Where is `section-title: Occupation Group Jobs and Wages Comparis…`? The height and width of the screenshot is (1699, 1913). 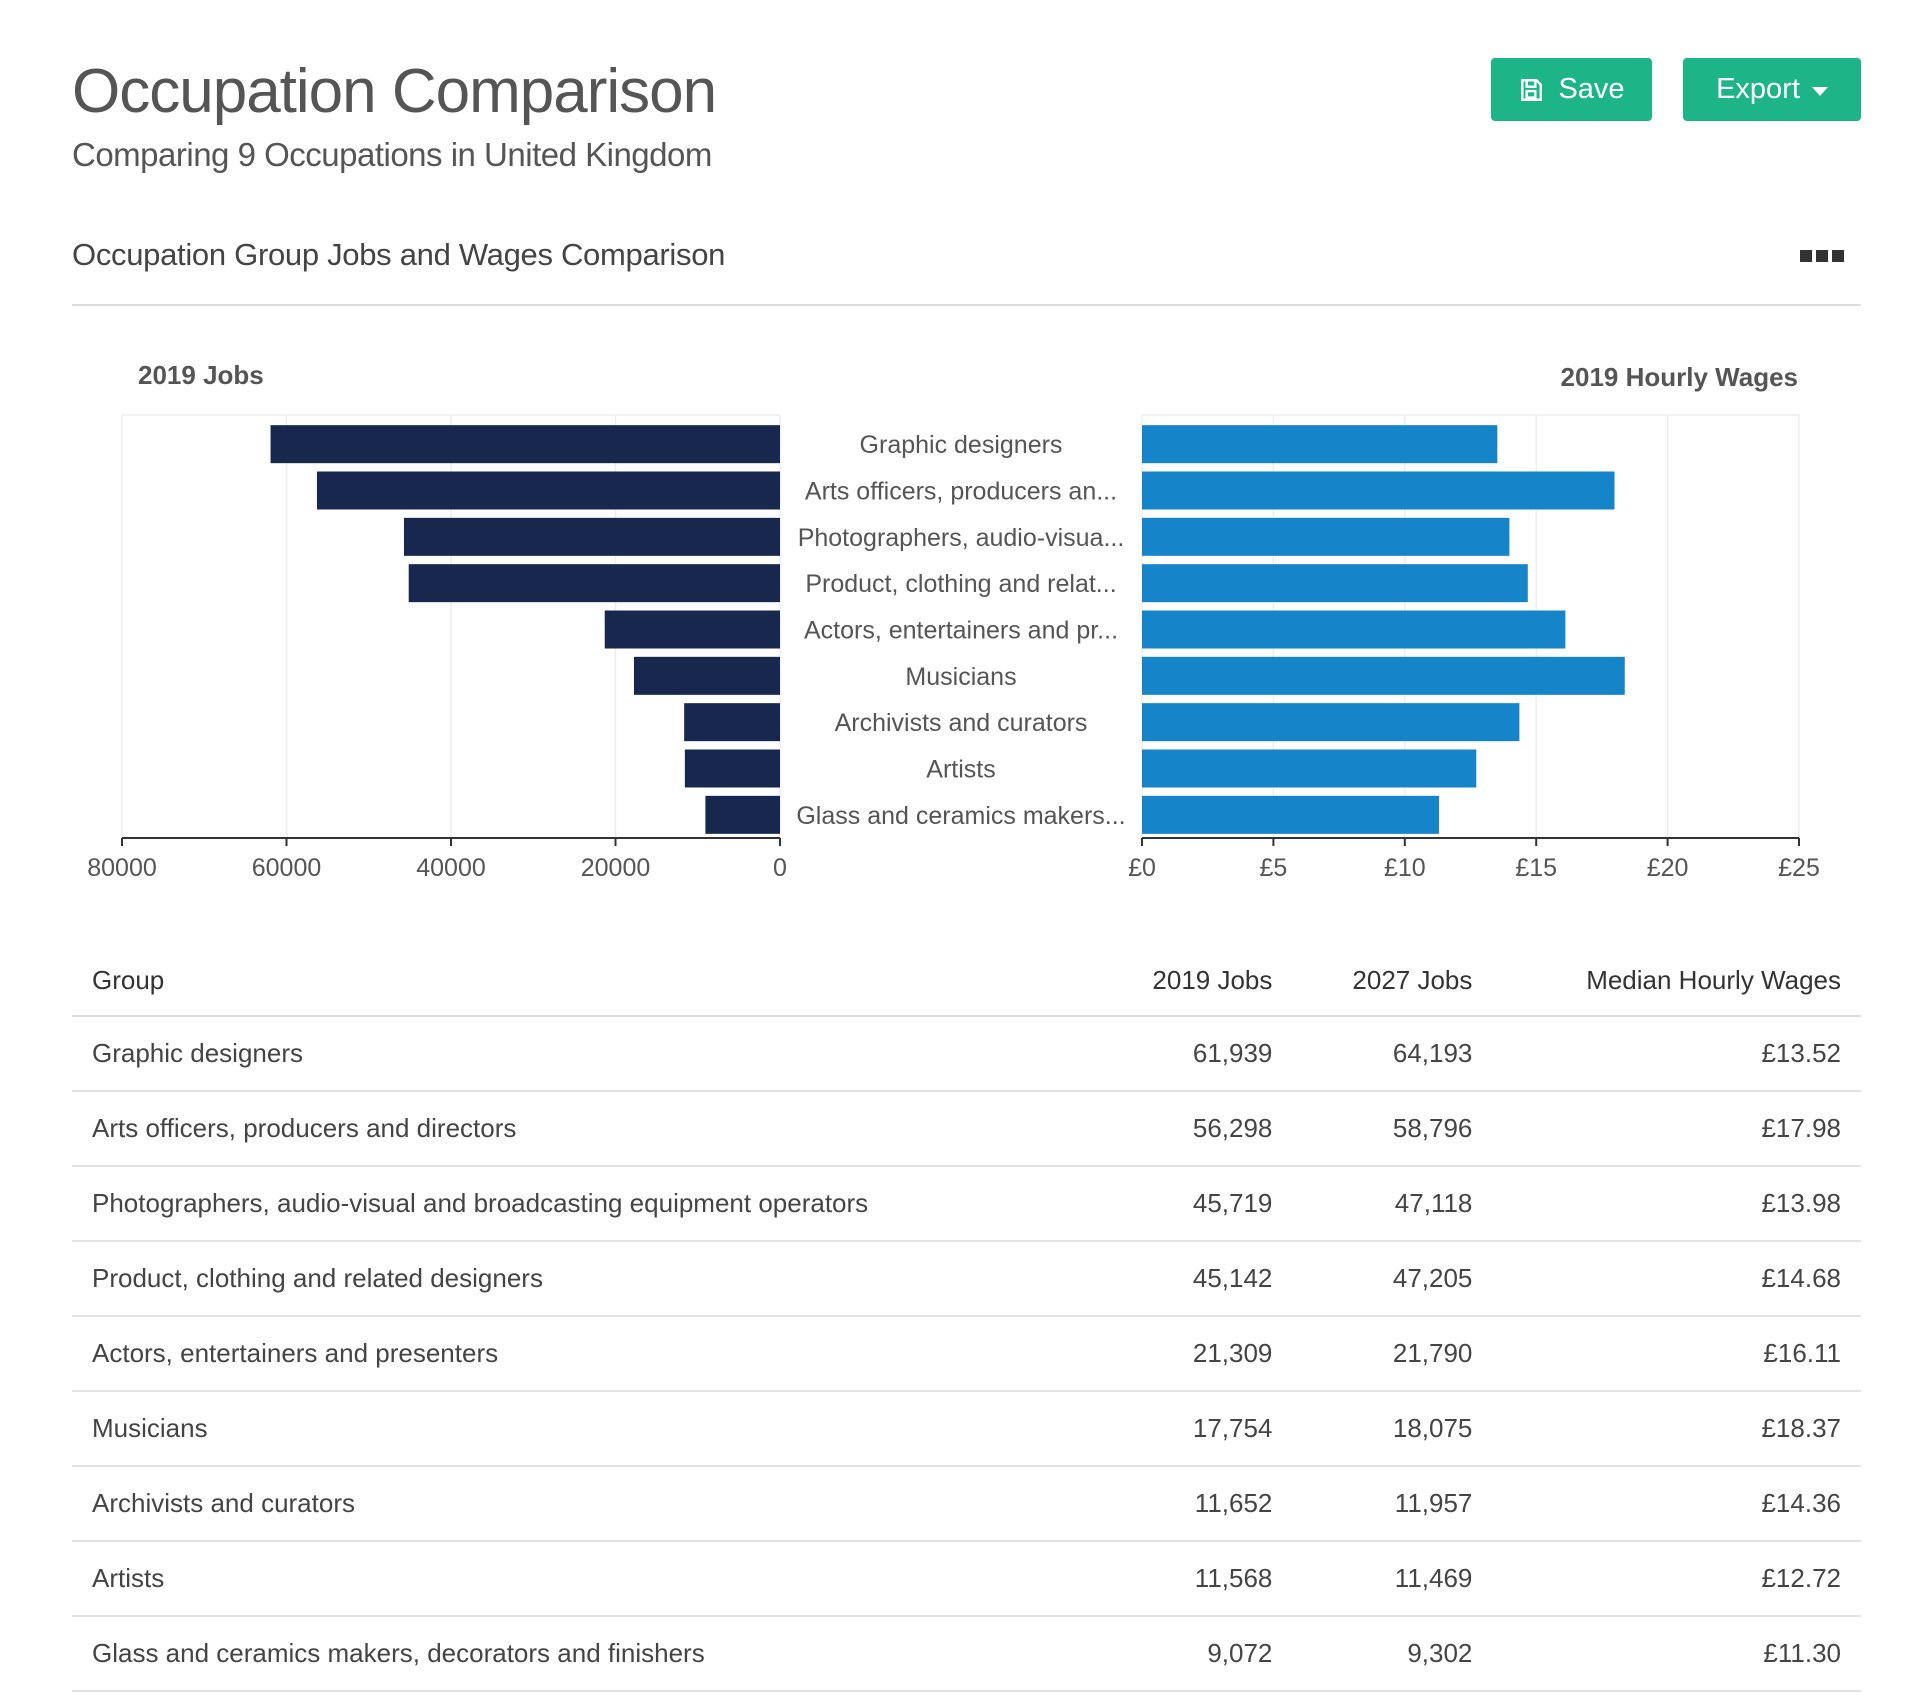 section-title: Occupation Group Jobs and Wages Comparis… is located at coordinates (399, 254).